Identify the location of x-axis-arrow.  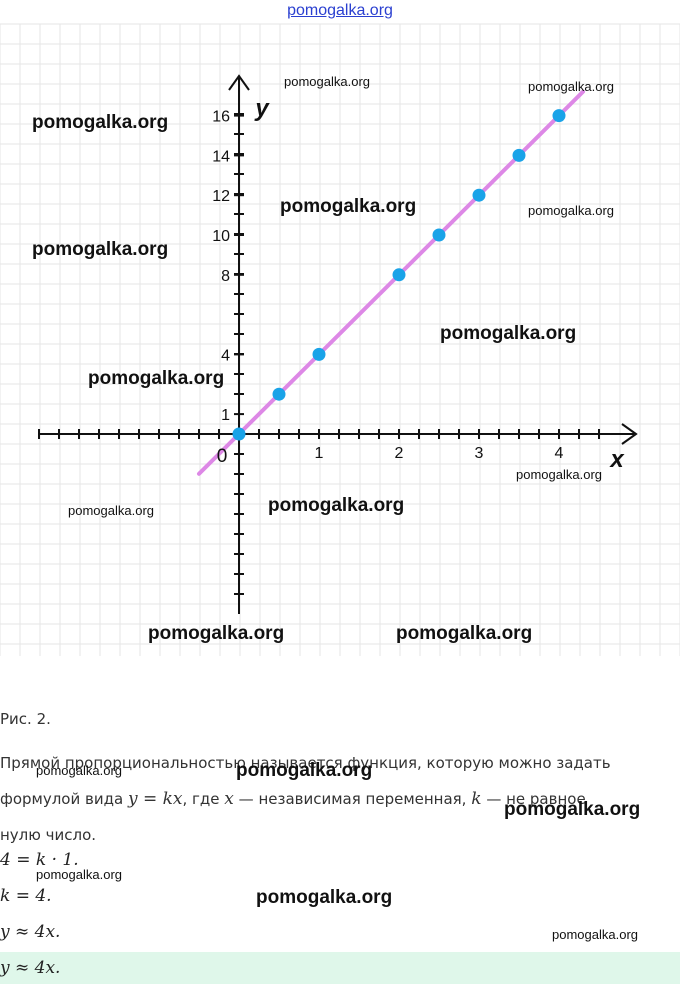
(629, 434).